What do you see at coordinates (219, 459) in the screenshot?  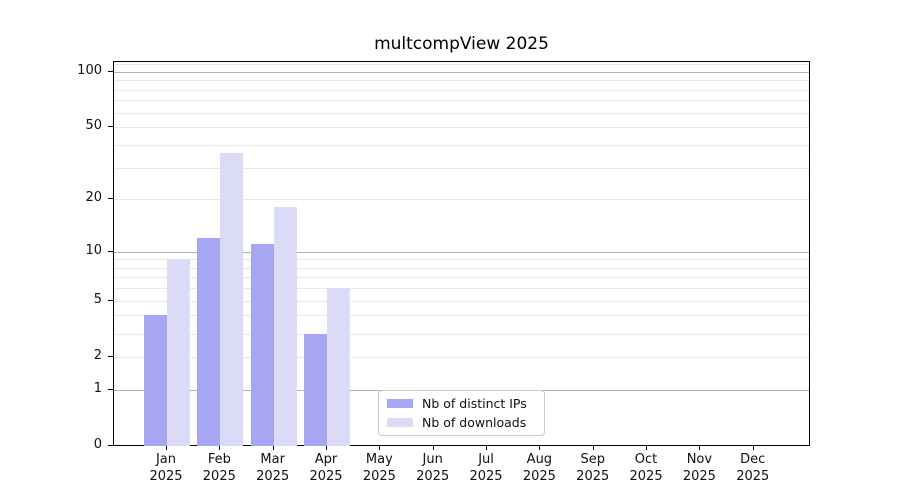 I see `month-label: Feb` at bounding box center [219, 459].